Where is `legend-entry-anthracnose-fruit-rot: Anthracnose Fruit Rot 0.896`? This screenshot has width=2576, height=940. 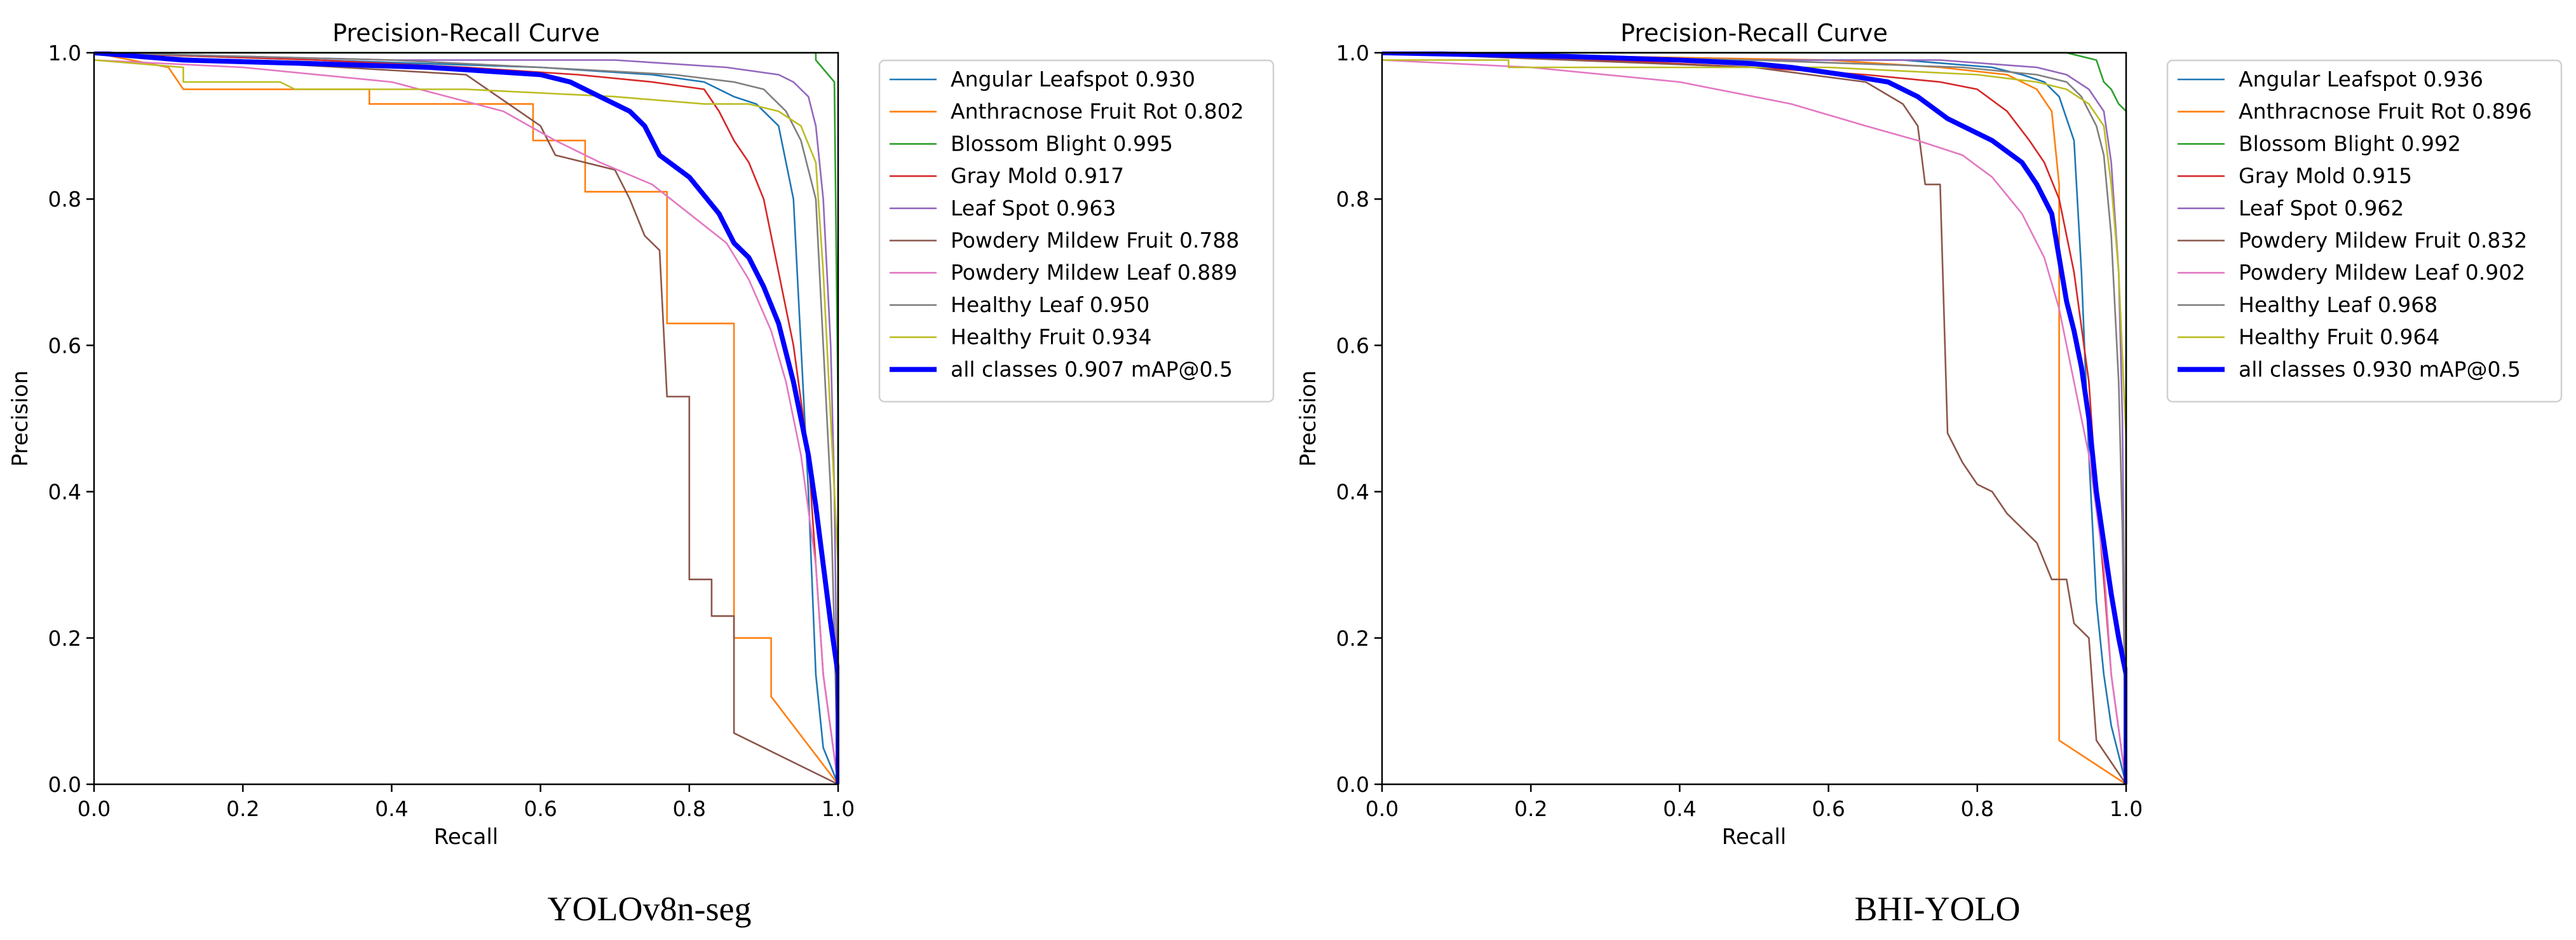
legend-entry-anthracnose-fruit-rot: Anthracnose Fruit Rot 0.896 is located at coordinates (2385, 112).